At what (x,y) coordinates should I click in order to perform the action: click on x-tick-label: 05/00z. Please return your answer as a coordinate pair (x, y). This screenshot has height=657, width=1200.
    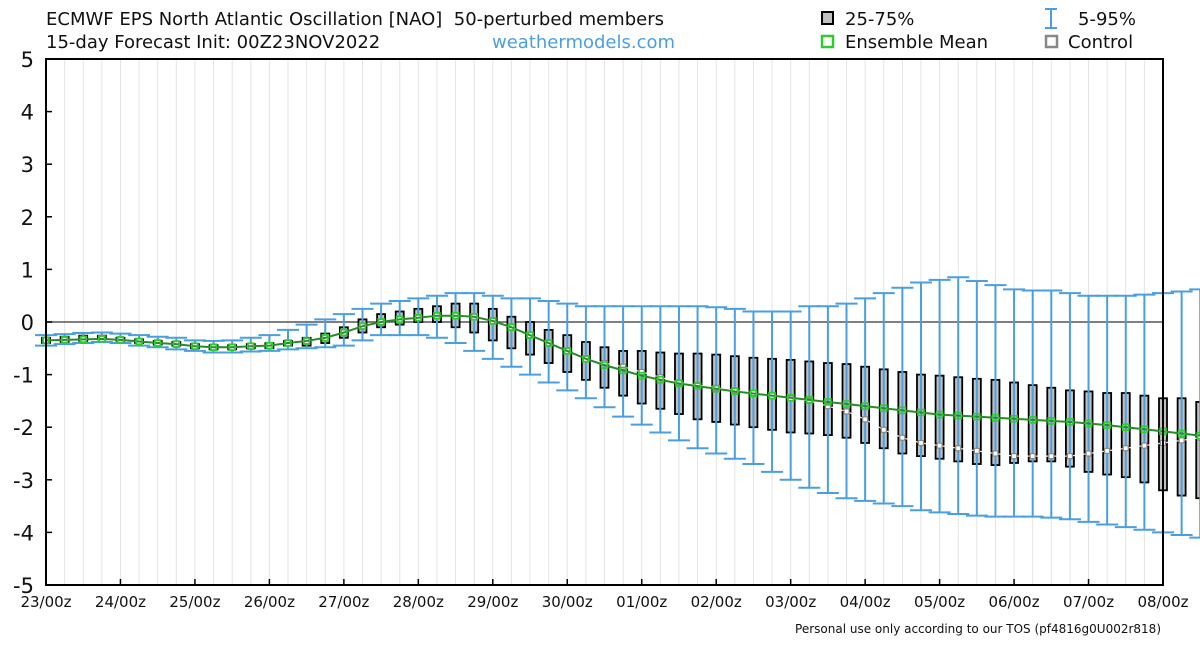
    Looking at the image, I should click on (939, 602).